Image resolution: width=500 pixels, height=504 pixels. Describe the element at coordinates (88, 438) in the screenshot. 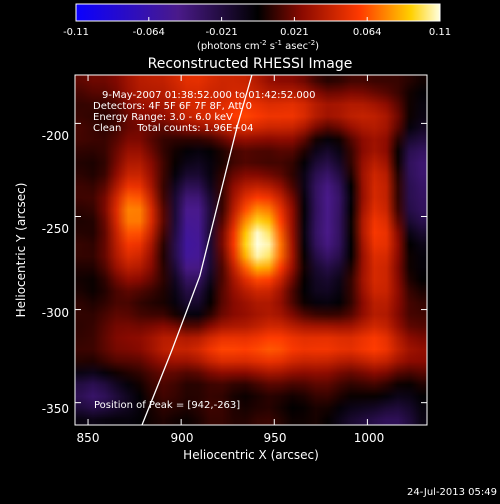

I see `x-tick-label: 850` at that location.